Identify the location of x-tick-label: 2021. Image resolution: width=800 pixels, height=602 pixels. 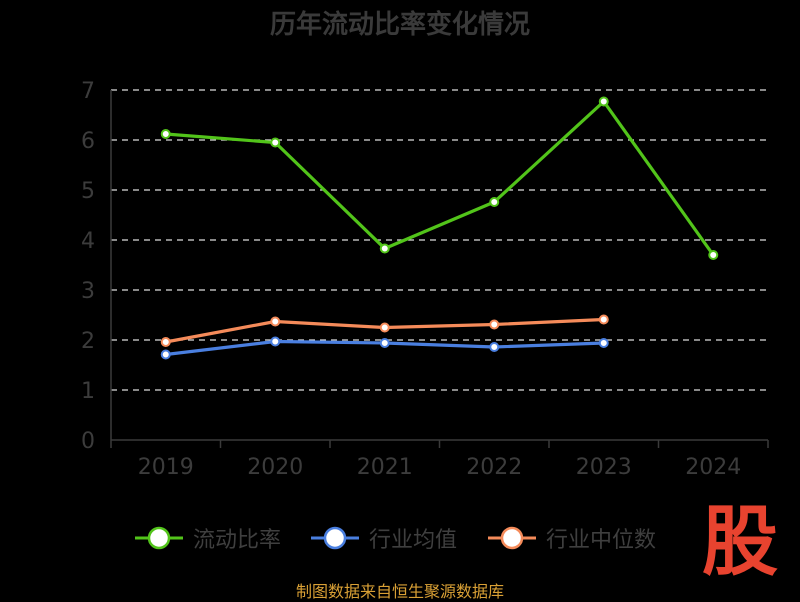
(385, 467).